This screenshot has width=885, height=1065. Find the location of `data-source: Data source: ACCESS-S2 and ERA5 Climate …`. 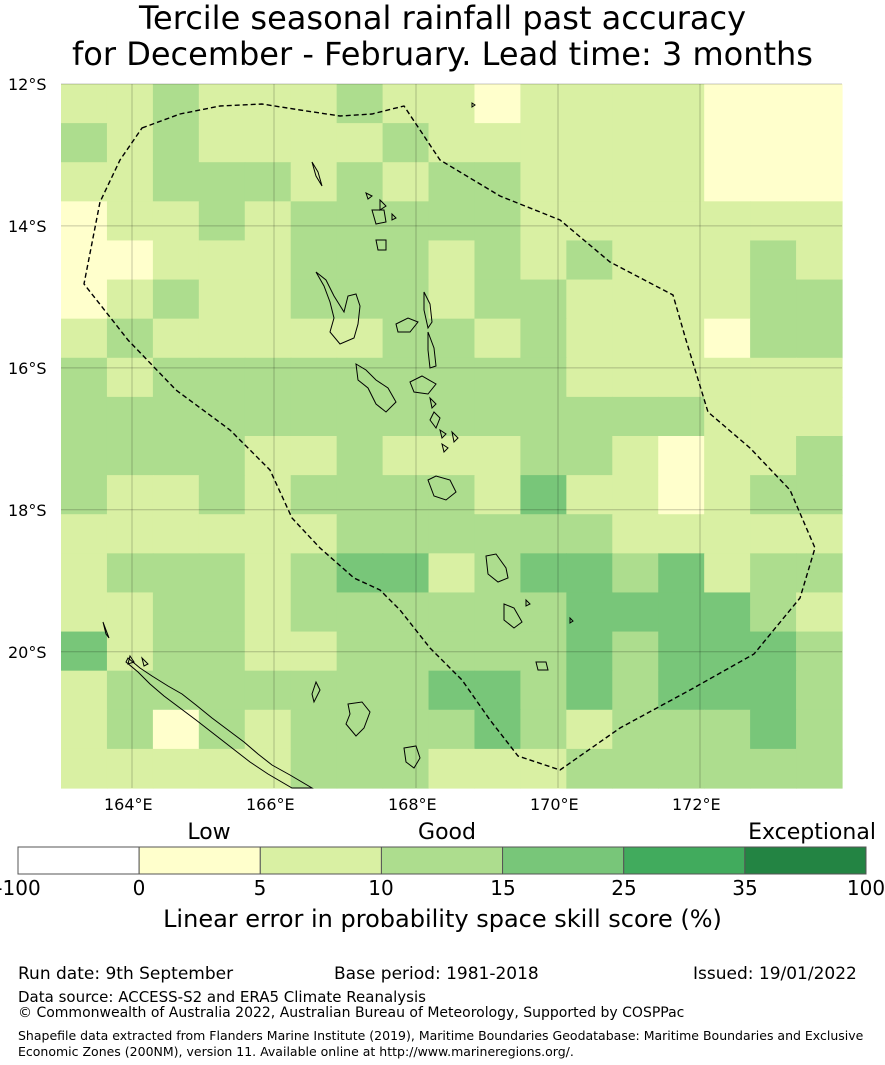

data-source: Data source: ACCESS-S2 and ERA5 Climate … is located at coordinates (222, 997).